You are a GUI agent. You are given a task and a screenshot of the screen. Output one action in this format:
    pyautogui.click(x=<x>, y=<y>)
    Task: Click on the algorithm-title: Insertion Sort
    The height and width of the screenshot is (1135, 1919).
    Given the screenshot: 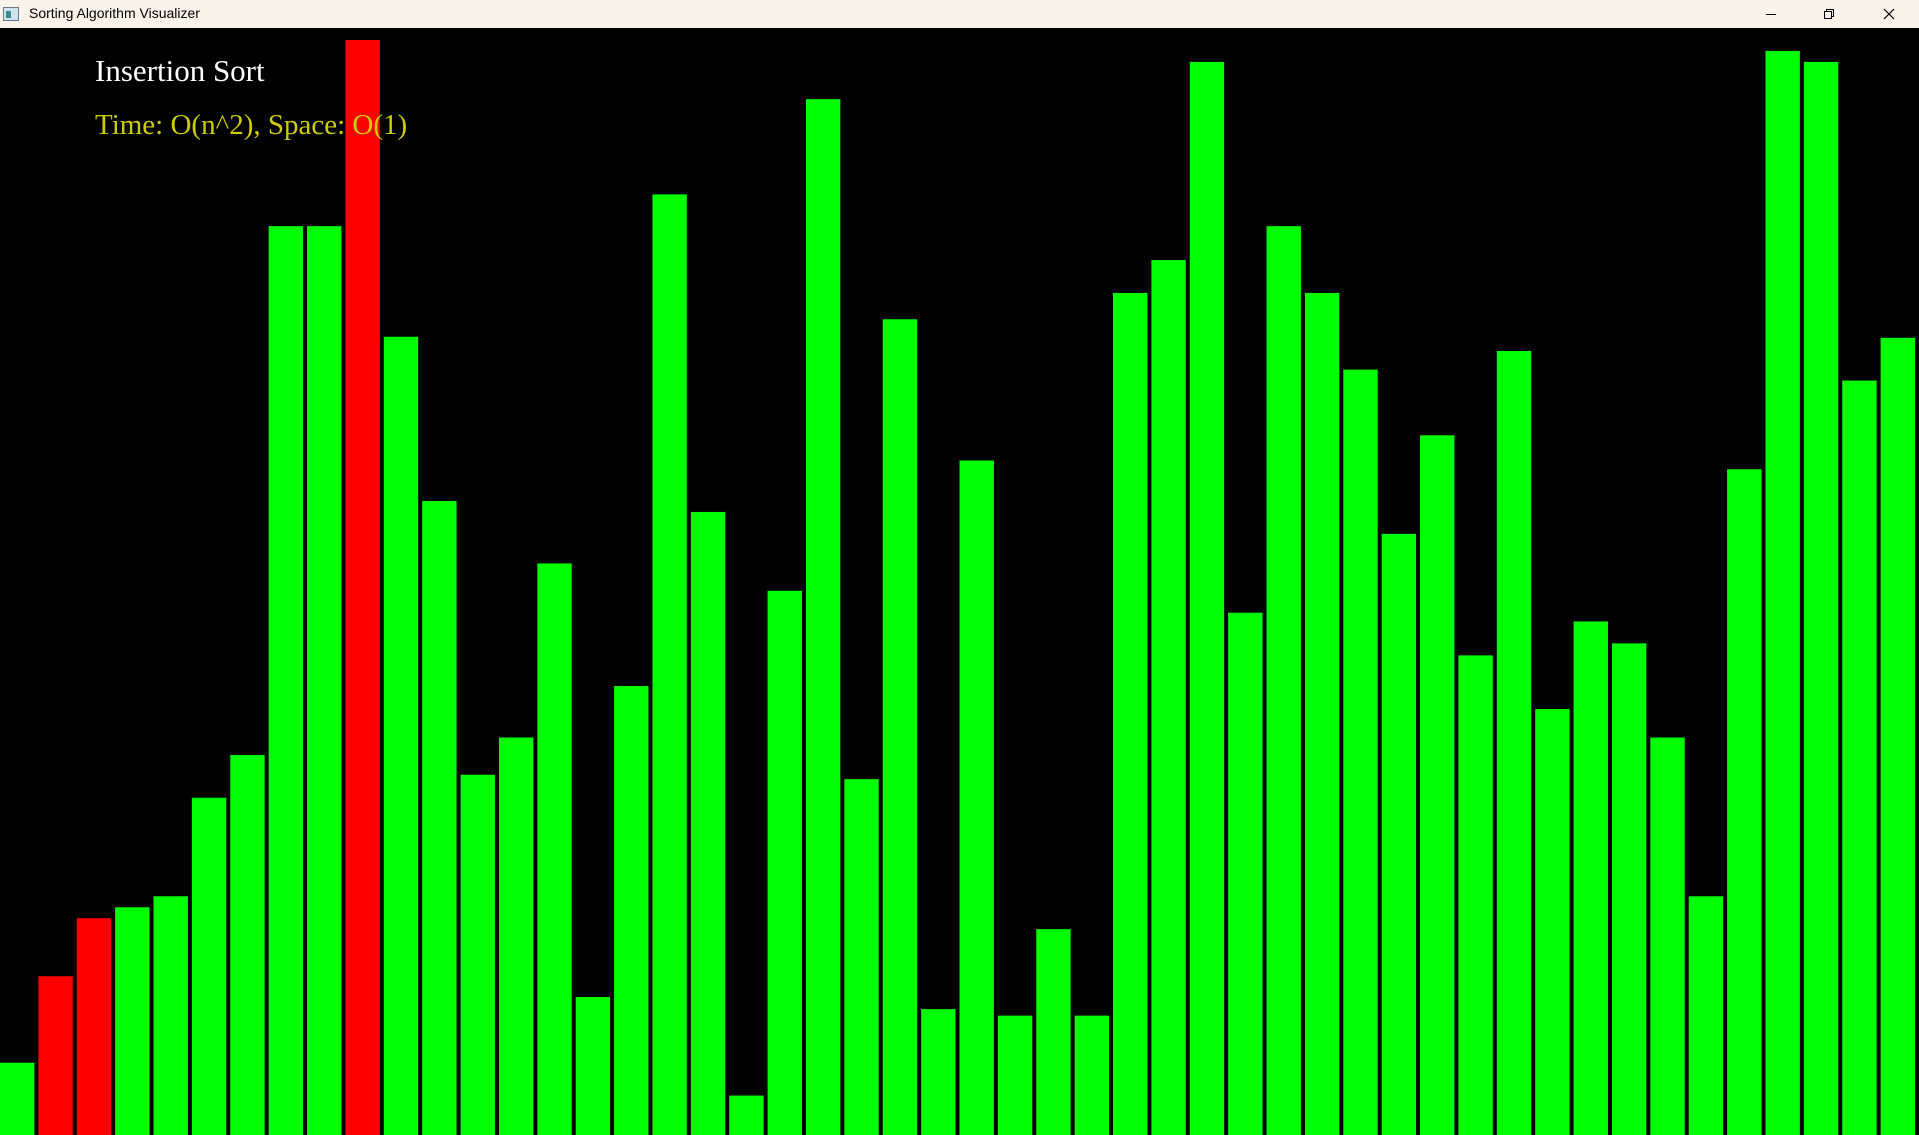 What is the action you would take?
    pyautogui.click(x=180, y=70)
    